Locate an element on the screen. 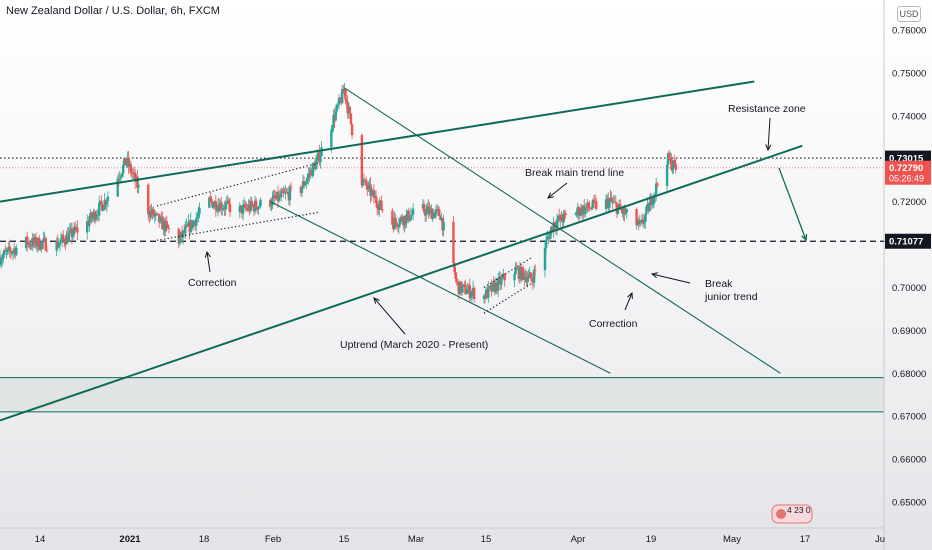 This screenshot has height=550, width=932. support-price-label: 0.71077 is located at coordinates (906, 242).